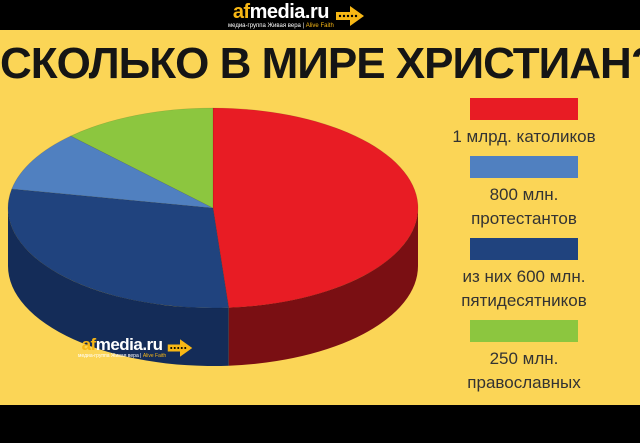  I want to click on legend-label: 250 млн. православных, so click(524, 371).